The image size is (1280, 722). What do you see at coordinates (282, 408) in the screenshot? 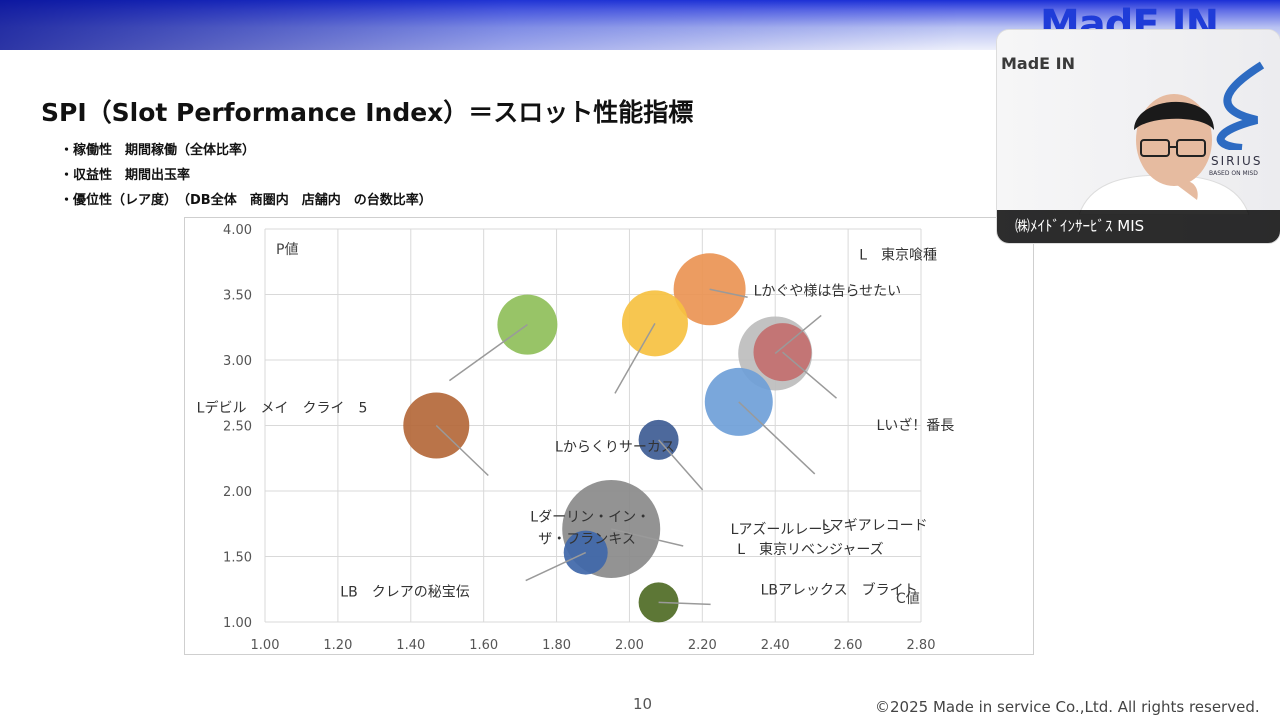
I see `bubble-data-label: Lデビル メイ クライ 5` at bounding box center [282, 408].